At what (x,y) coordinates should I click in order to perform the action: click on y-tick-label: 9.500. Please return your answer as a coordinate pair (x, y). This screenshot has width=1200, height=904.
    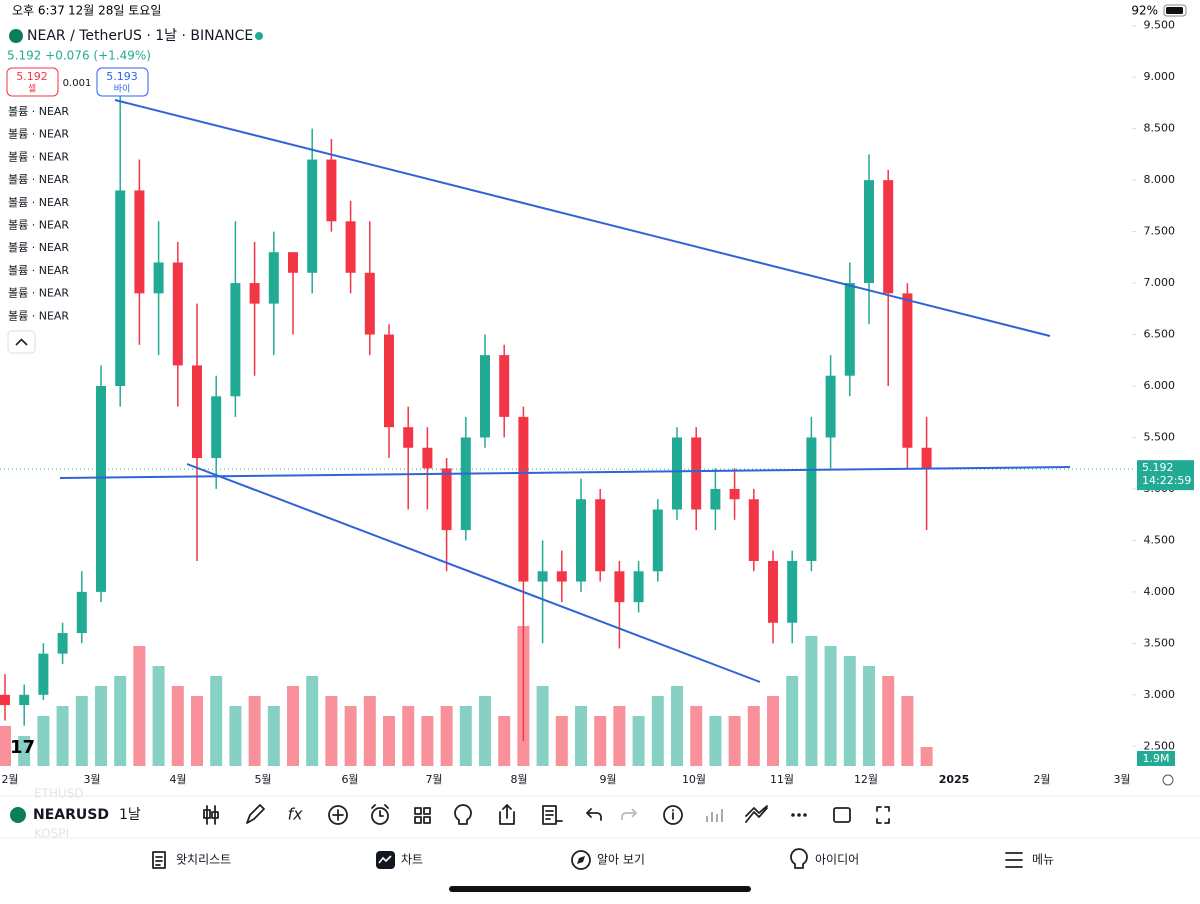
    Looking at the image, I should click on (1160, 25).